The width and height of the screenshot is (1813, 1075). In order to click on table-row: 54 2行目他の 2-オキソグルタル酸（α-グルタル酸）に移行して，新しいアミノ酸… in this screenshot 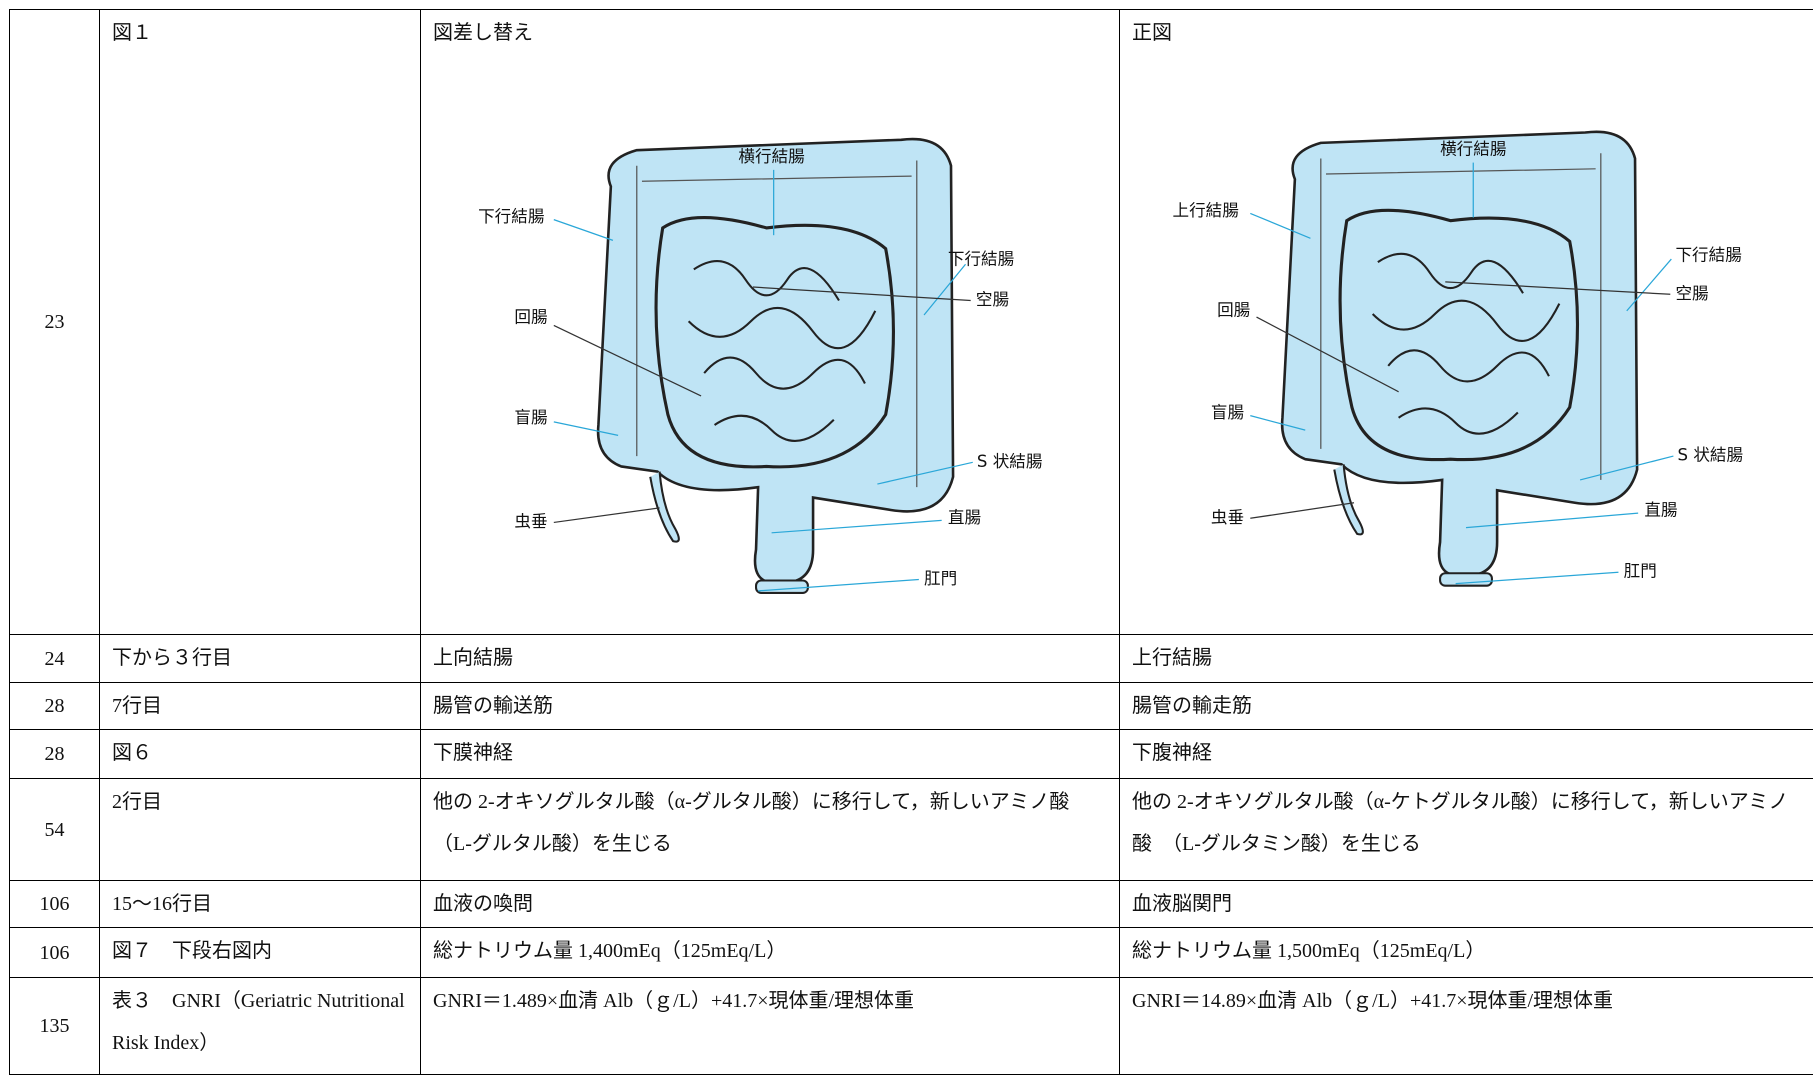, I will do `click(911, 830)`.